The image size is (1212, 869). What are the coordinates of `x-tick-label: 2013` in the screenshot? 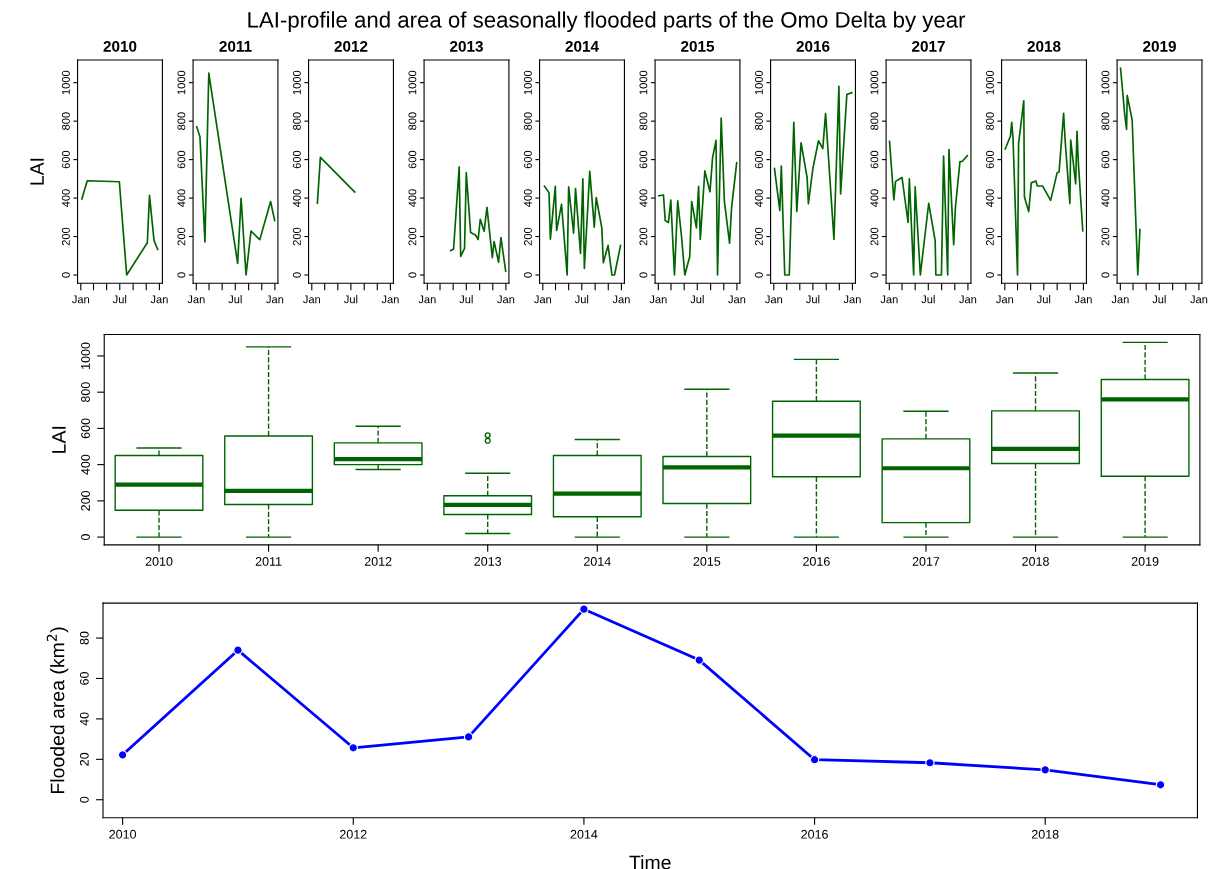 It's located at (488, 561).